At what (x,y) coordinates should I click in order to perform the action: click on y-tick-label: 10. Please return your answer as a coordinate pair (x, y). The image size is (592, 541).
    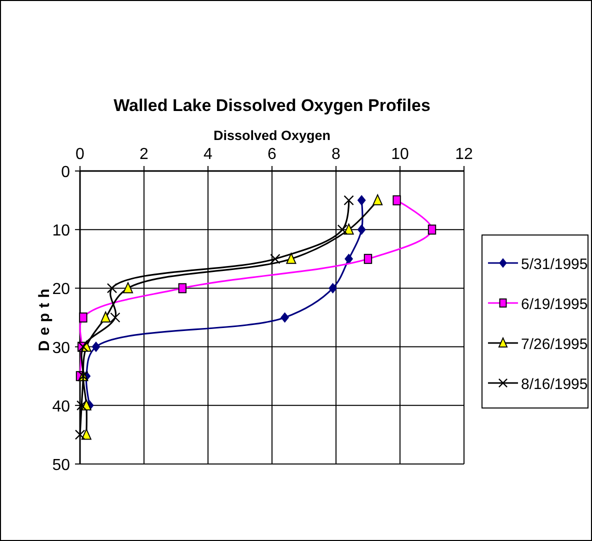
    Looking at the image, I should click on (61, 231).